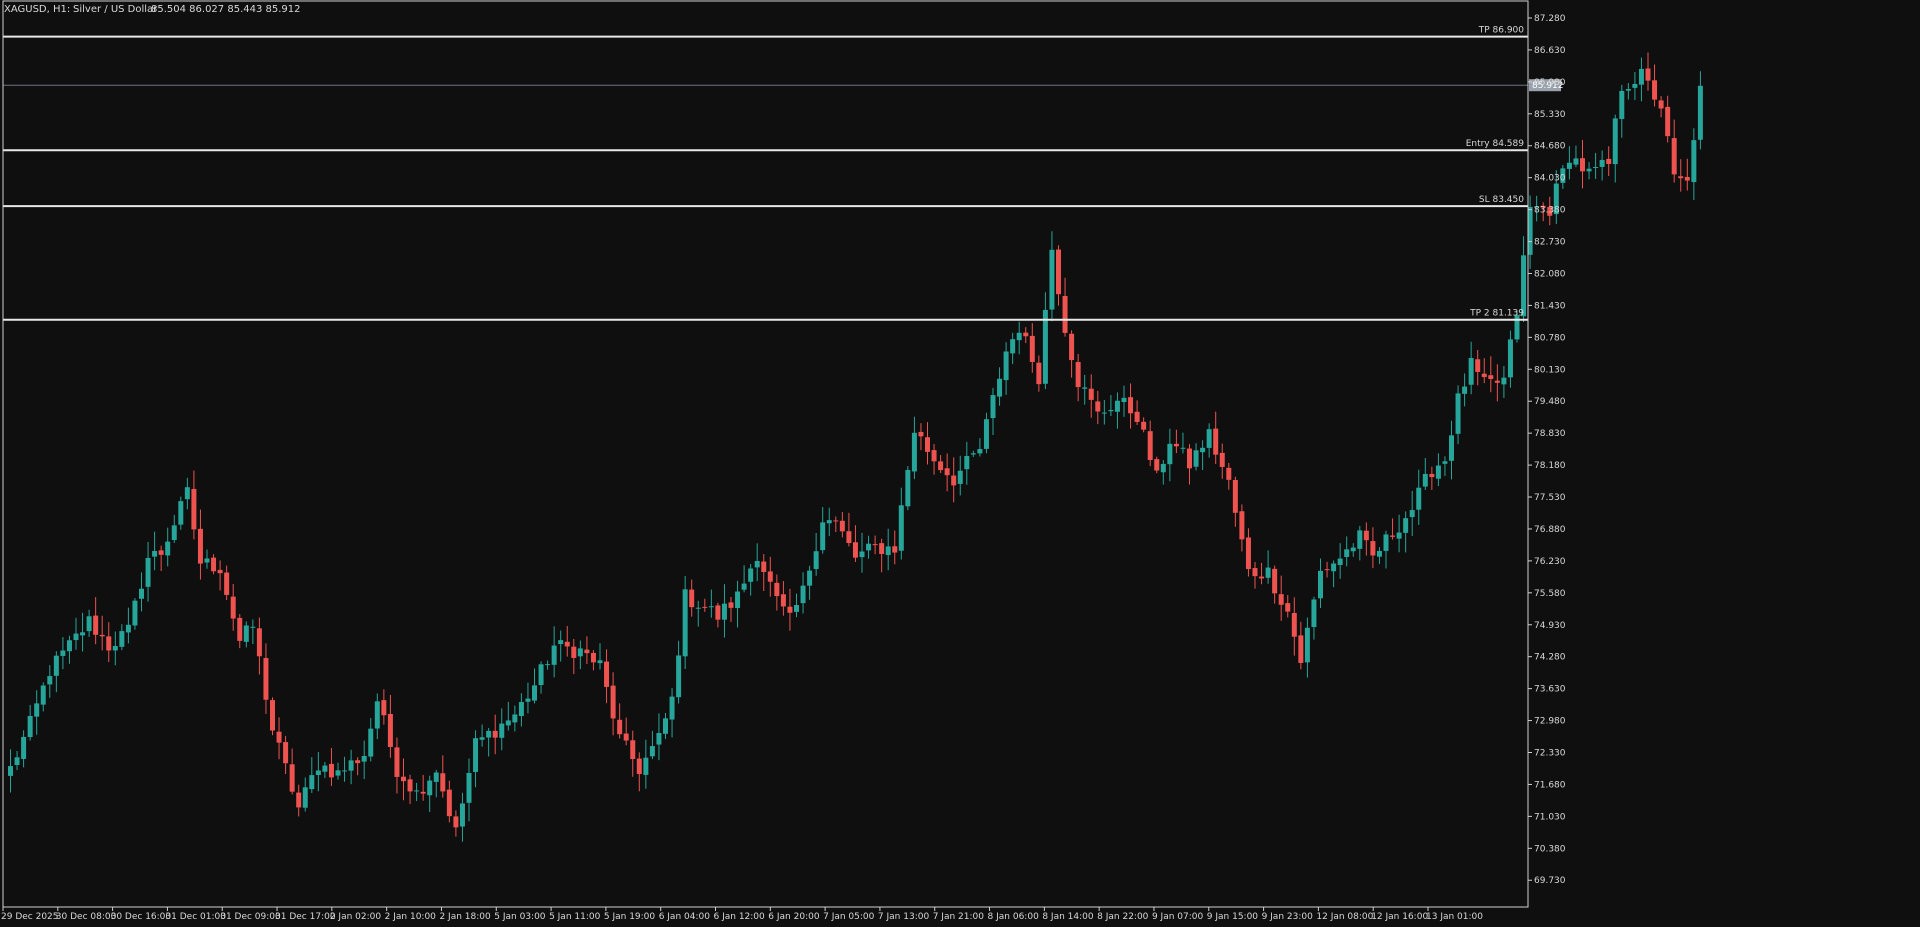 Image resolution: width=1920 pixels, height=927 pixels. Describe the element at coordinates (250, 917) in the screenshot. I see `x-tick-label: 31 Dec 09:00` at that location.